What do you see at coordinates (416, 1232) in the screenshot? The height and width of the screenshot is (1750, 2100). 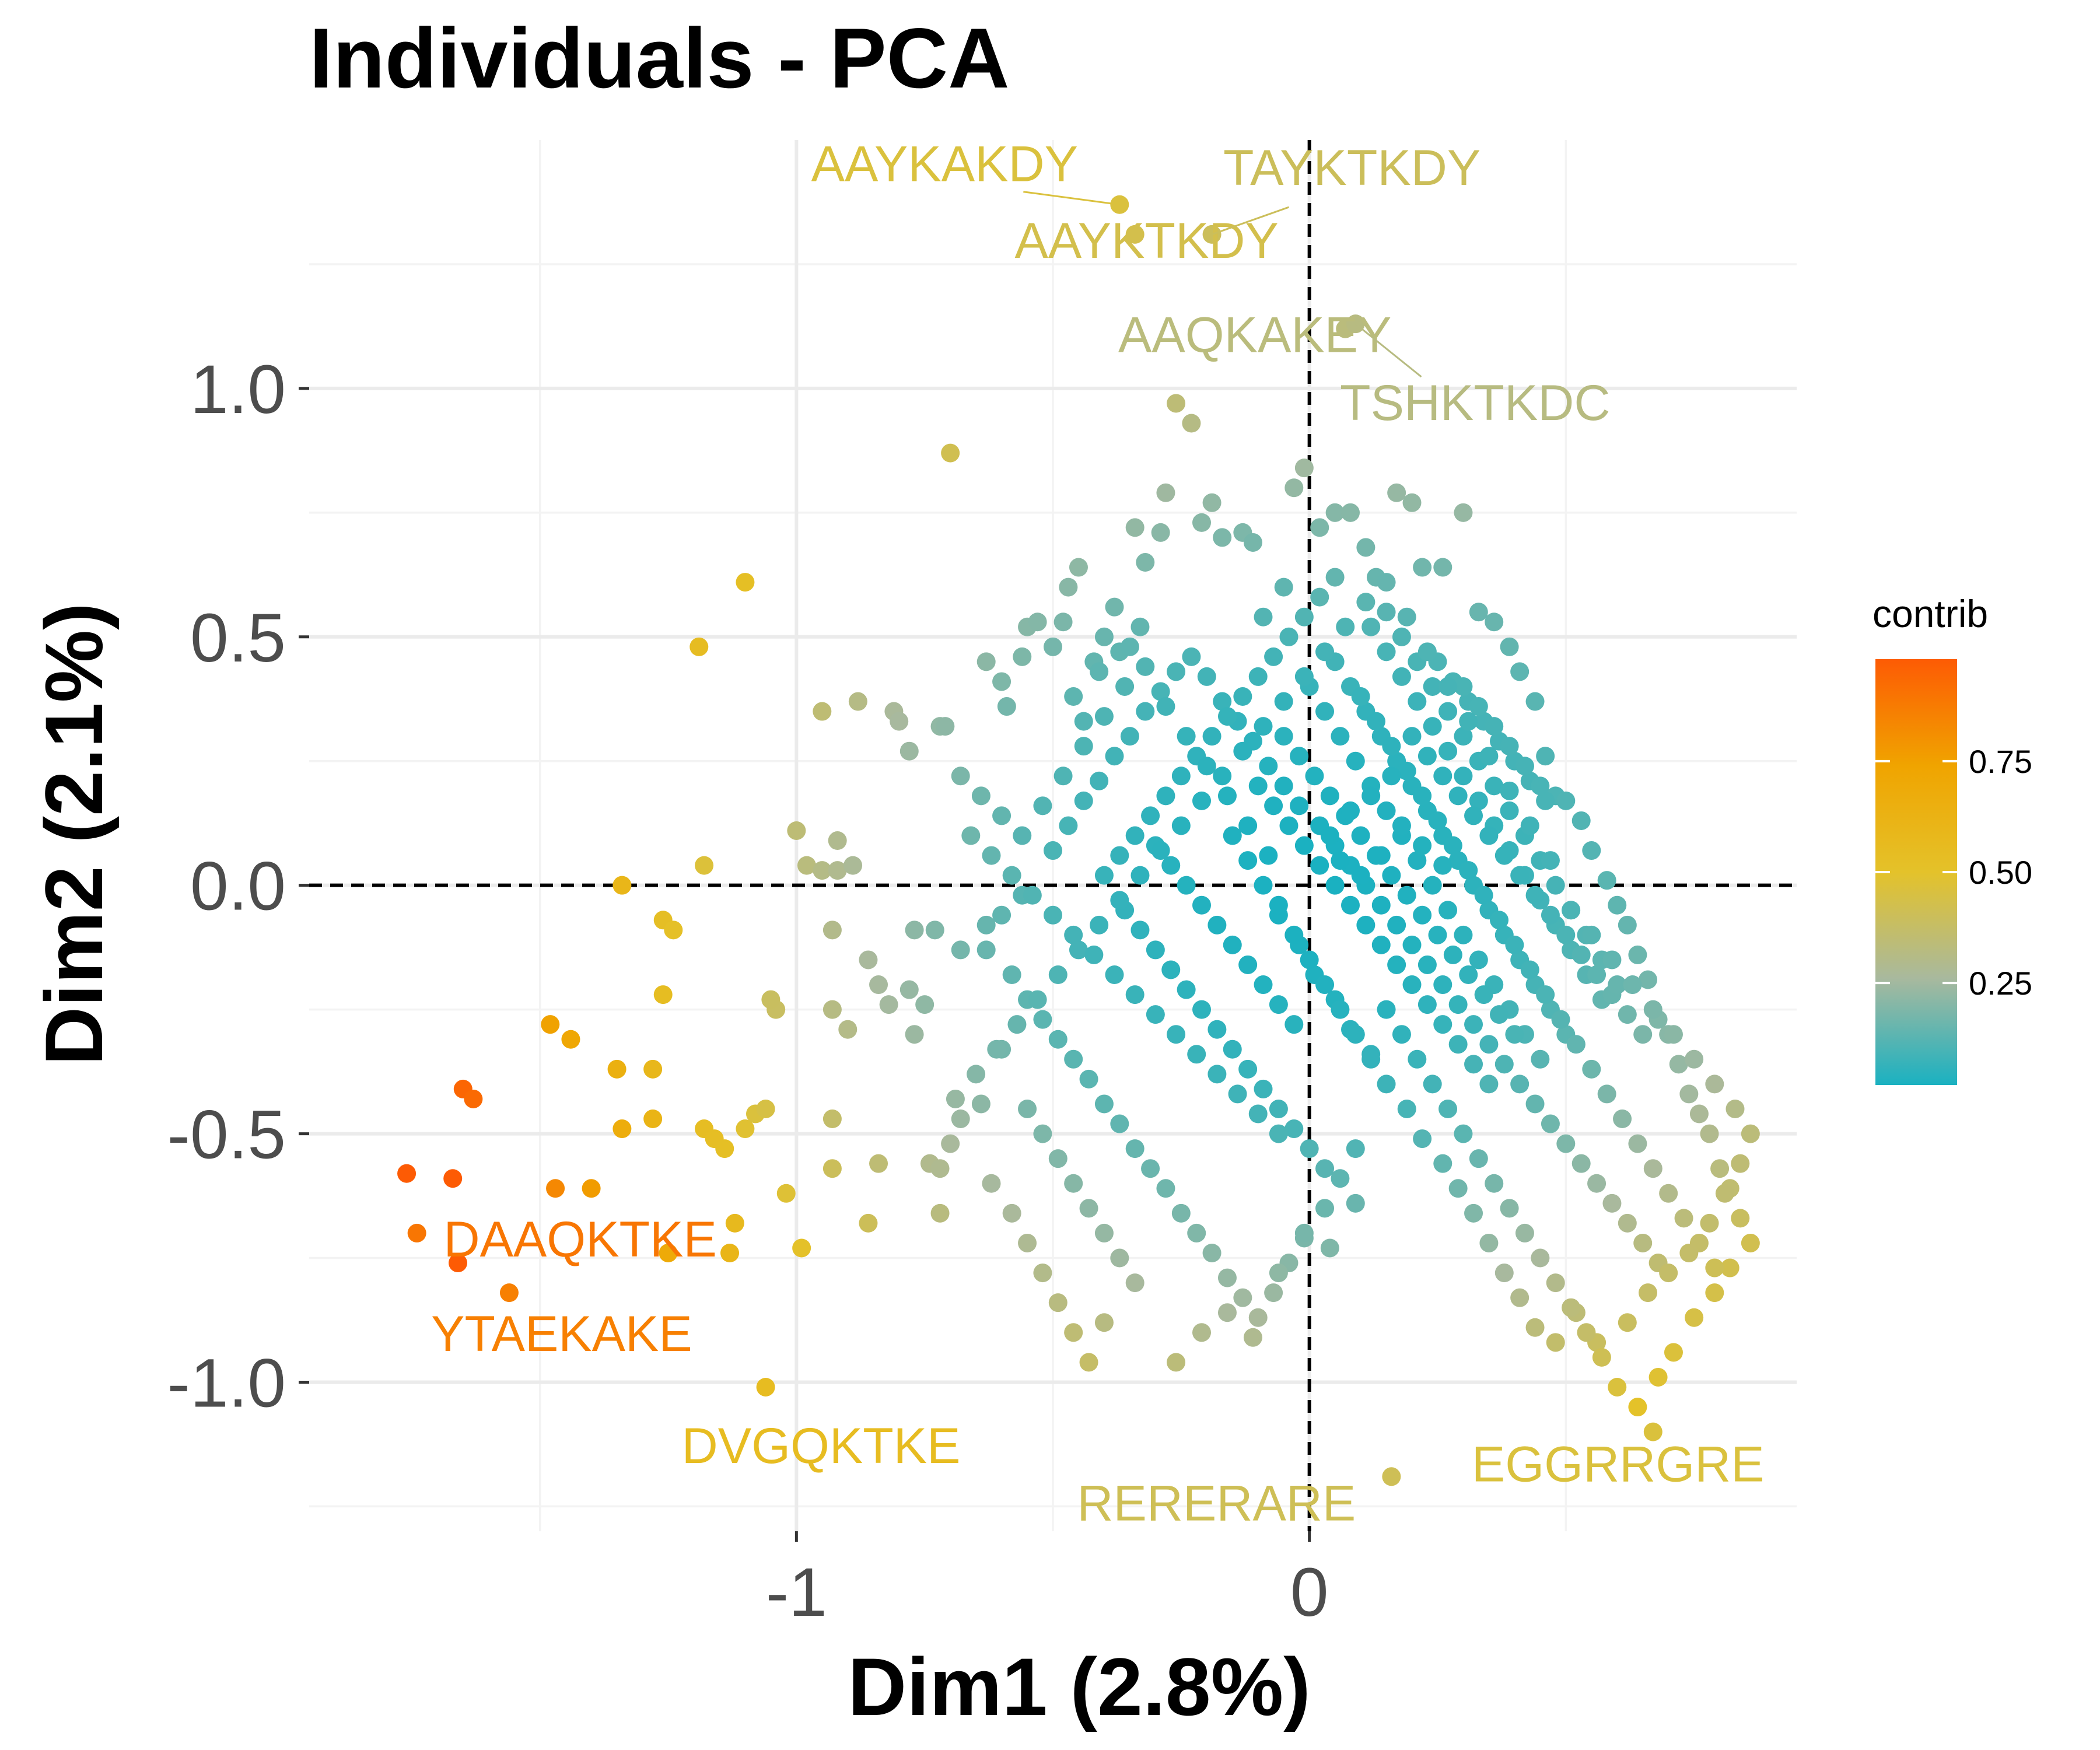 I see `data-point-labeled` at bounding box center [416, 1232].